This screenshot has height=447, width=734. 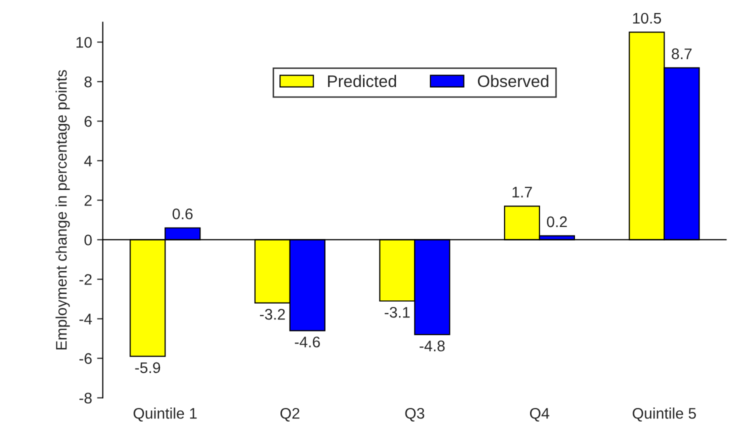 I want to click on y-tick-label: 4, so click(x=88, y=161).